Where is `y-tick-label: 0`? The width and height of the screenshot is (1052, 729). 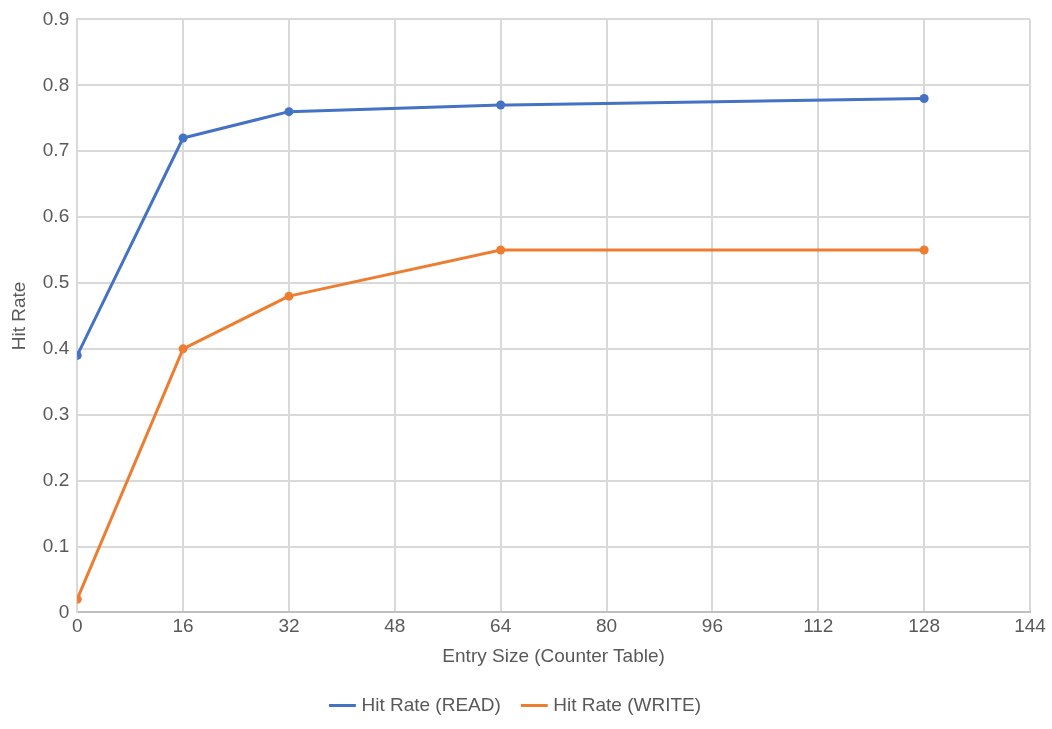 y-tick-label: 0 is located at coordinates (64, 611).